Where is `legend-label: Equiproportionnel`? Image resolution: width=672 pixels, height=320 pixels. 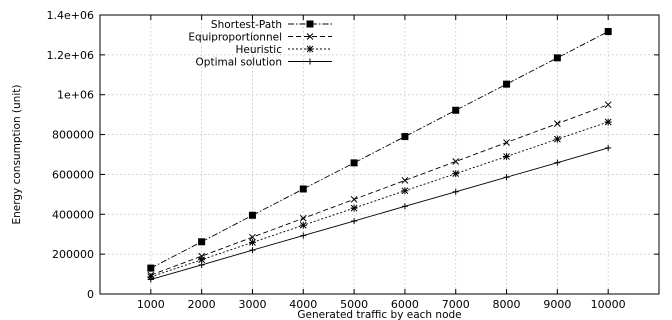 legend-label: Equiproportionnel is located at coordinates (235, 38).